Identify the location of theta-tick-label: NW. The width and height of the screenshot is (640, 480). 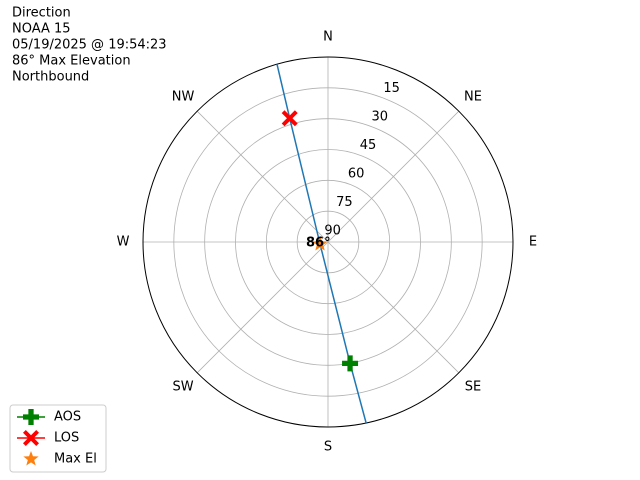
(183, 97).